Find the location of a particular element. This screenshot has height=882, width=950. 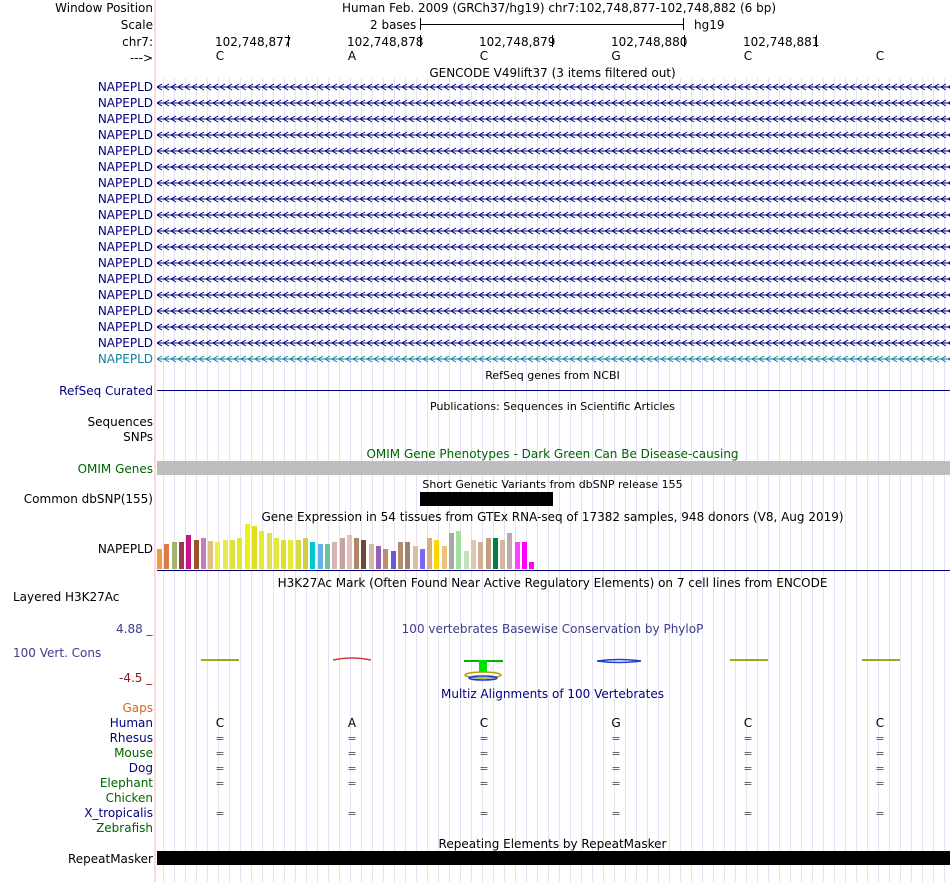

omim-track-label: OMIM Genes is located at coordinates (115, 469).